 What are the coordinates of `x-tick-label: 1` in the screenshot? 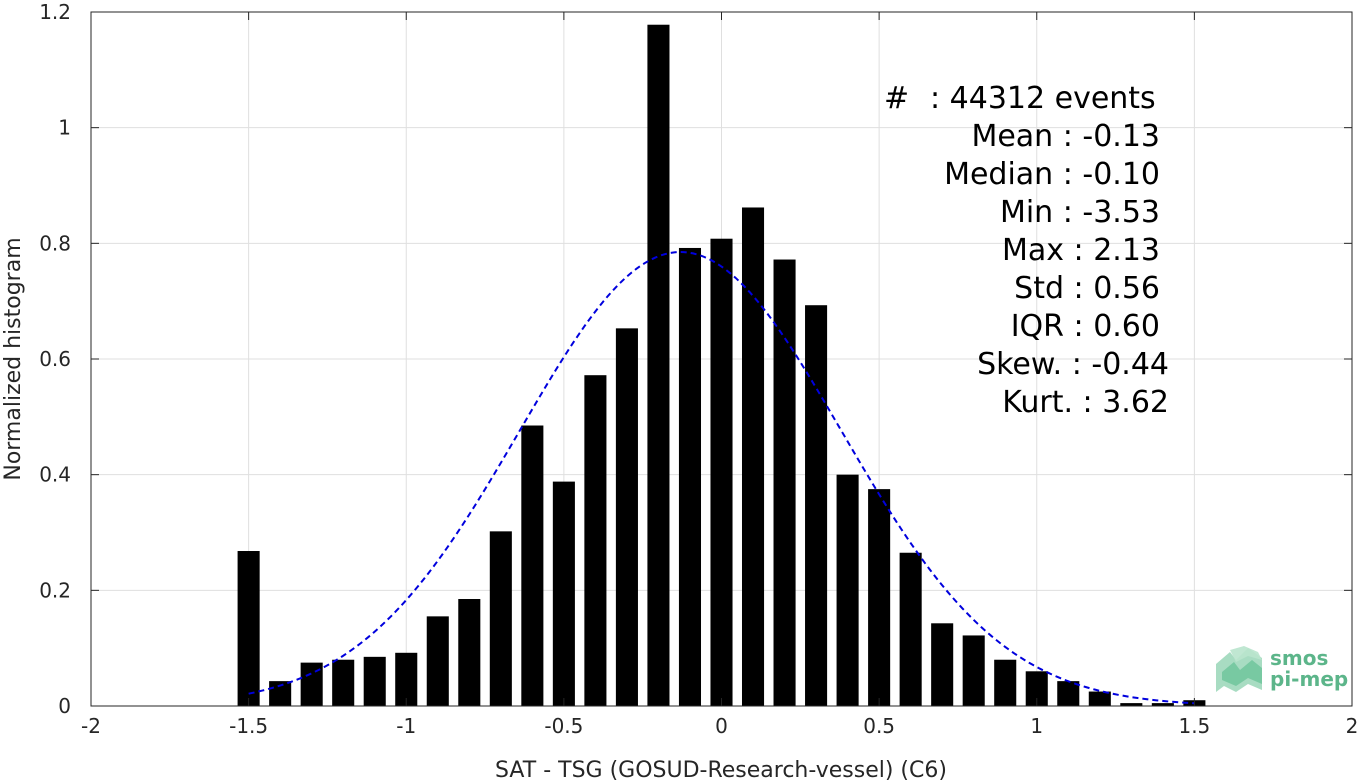 It's located at (1036, 726).